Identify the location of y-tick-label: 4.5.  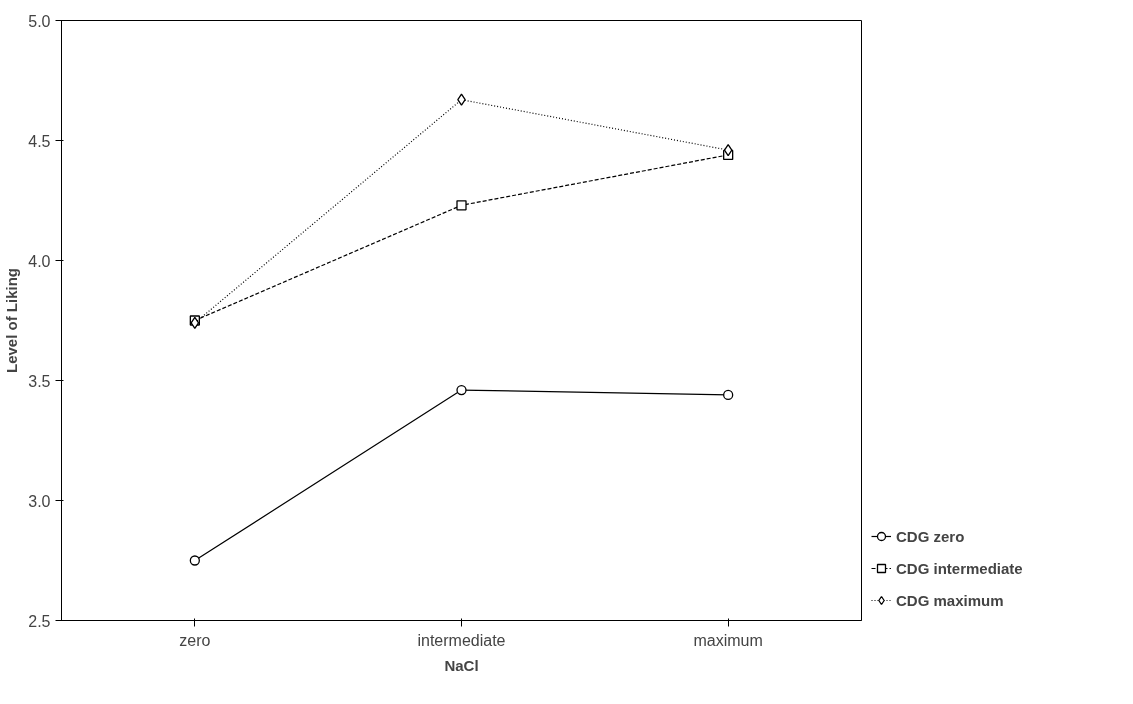
(39, 141).